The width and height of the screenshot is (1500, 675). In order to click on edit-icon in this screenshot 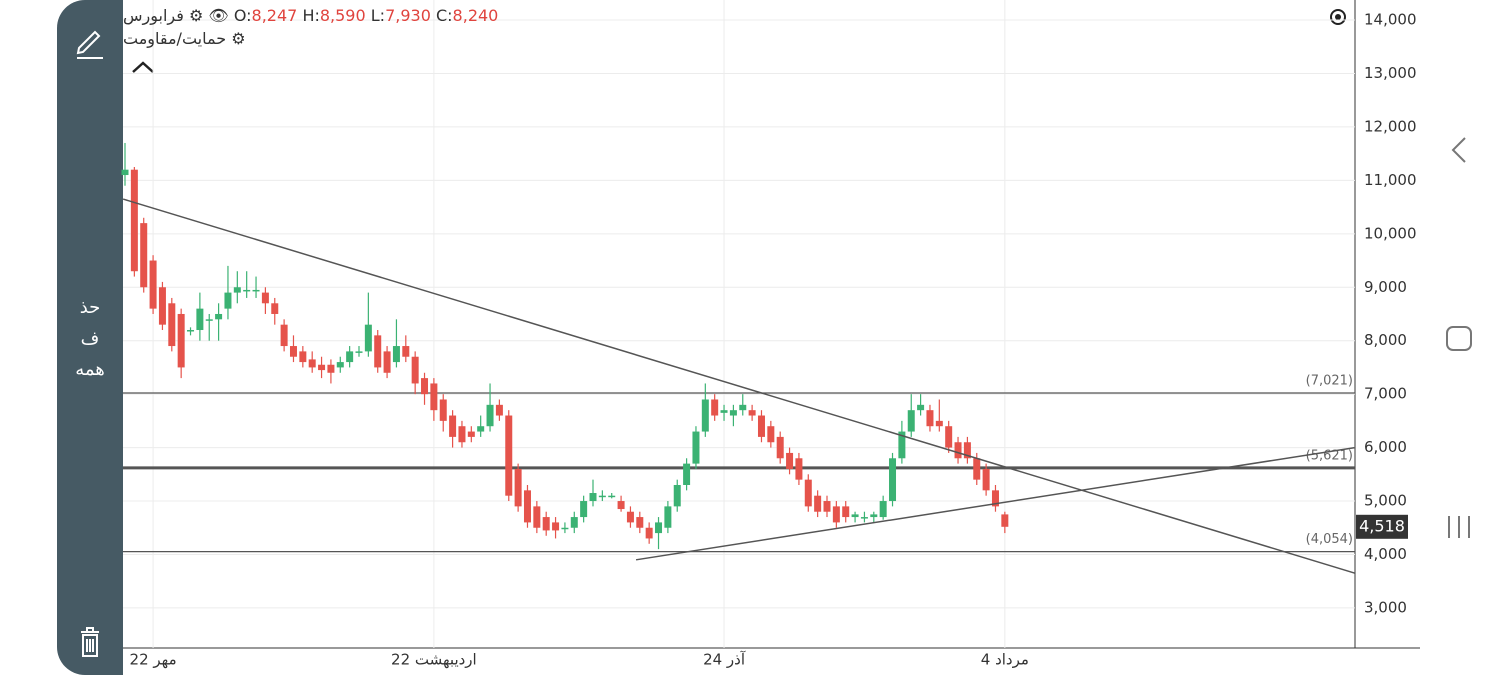, I will do `click(90, 44)`.